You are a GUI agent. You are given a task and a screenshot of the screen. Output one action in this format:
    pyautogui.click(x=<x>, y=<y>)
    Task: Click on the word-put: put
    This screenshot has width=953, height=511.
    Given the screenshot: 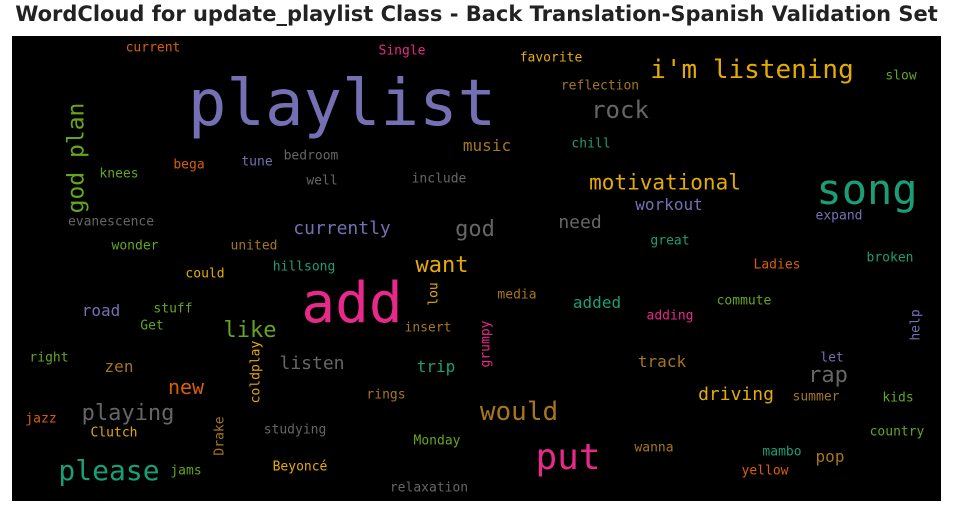 What is the action you would take?
    pyautogui.click(x=568, y=457)
    